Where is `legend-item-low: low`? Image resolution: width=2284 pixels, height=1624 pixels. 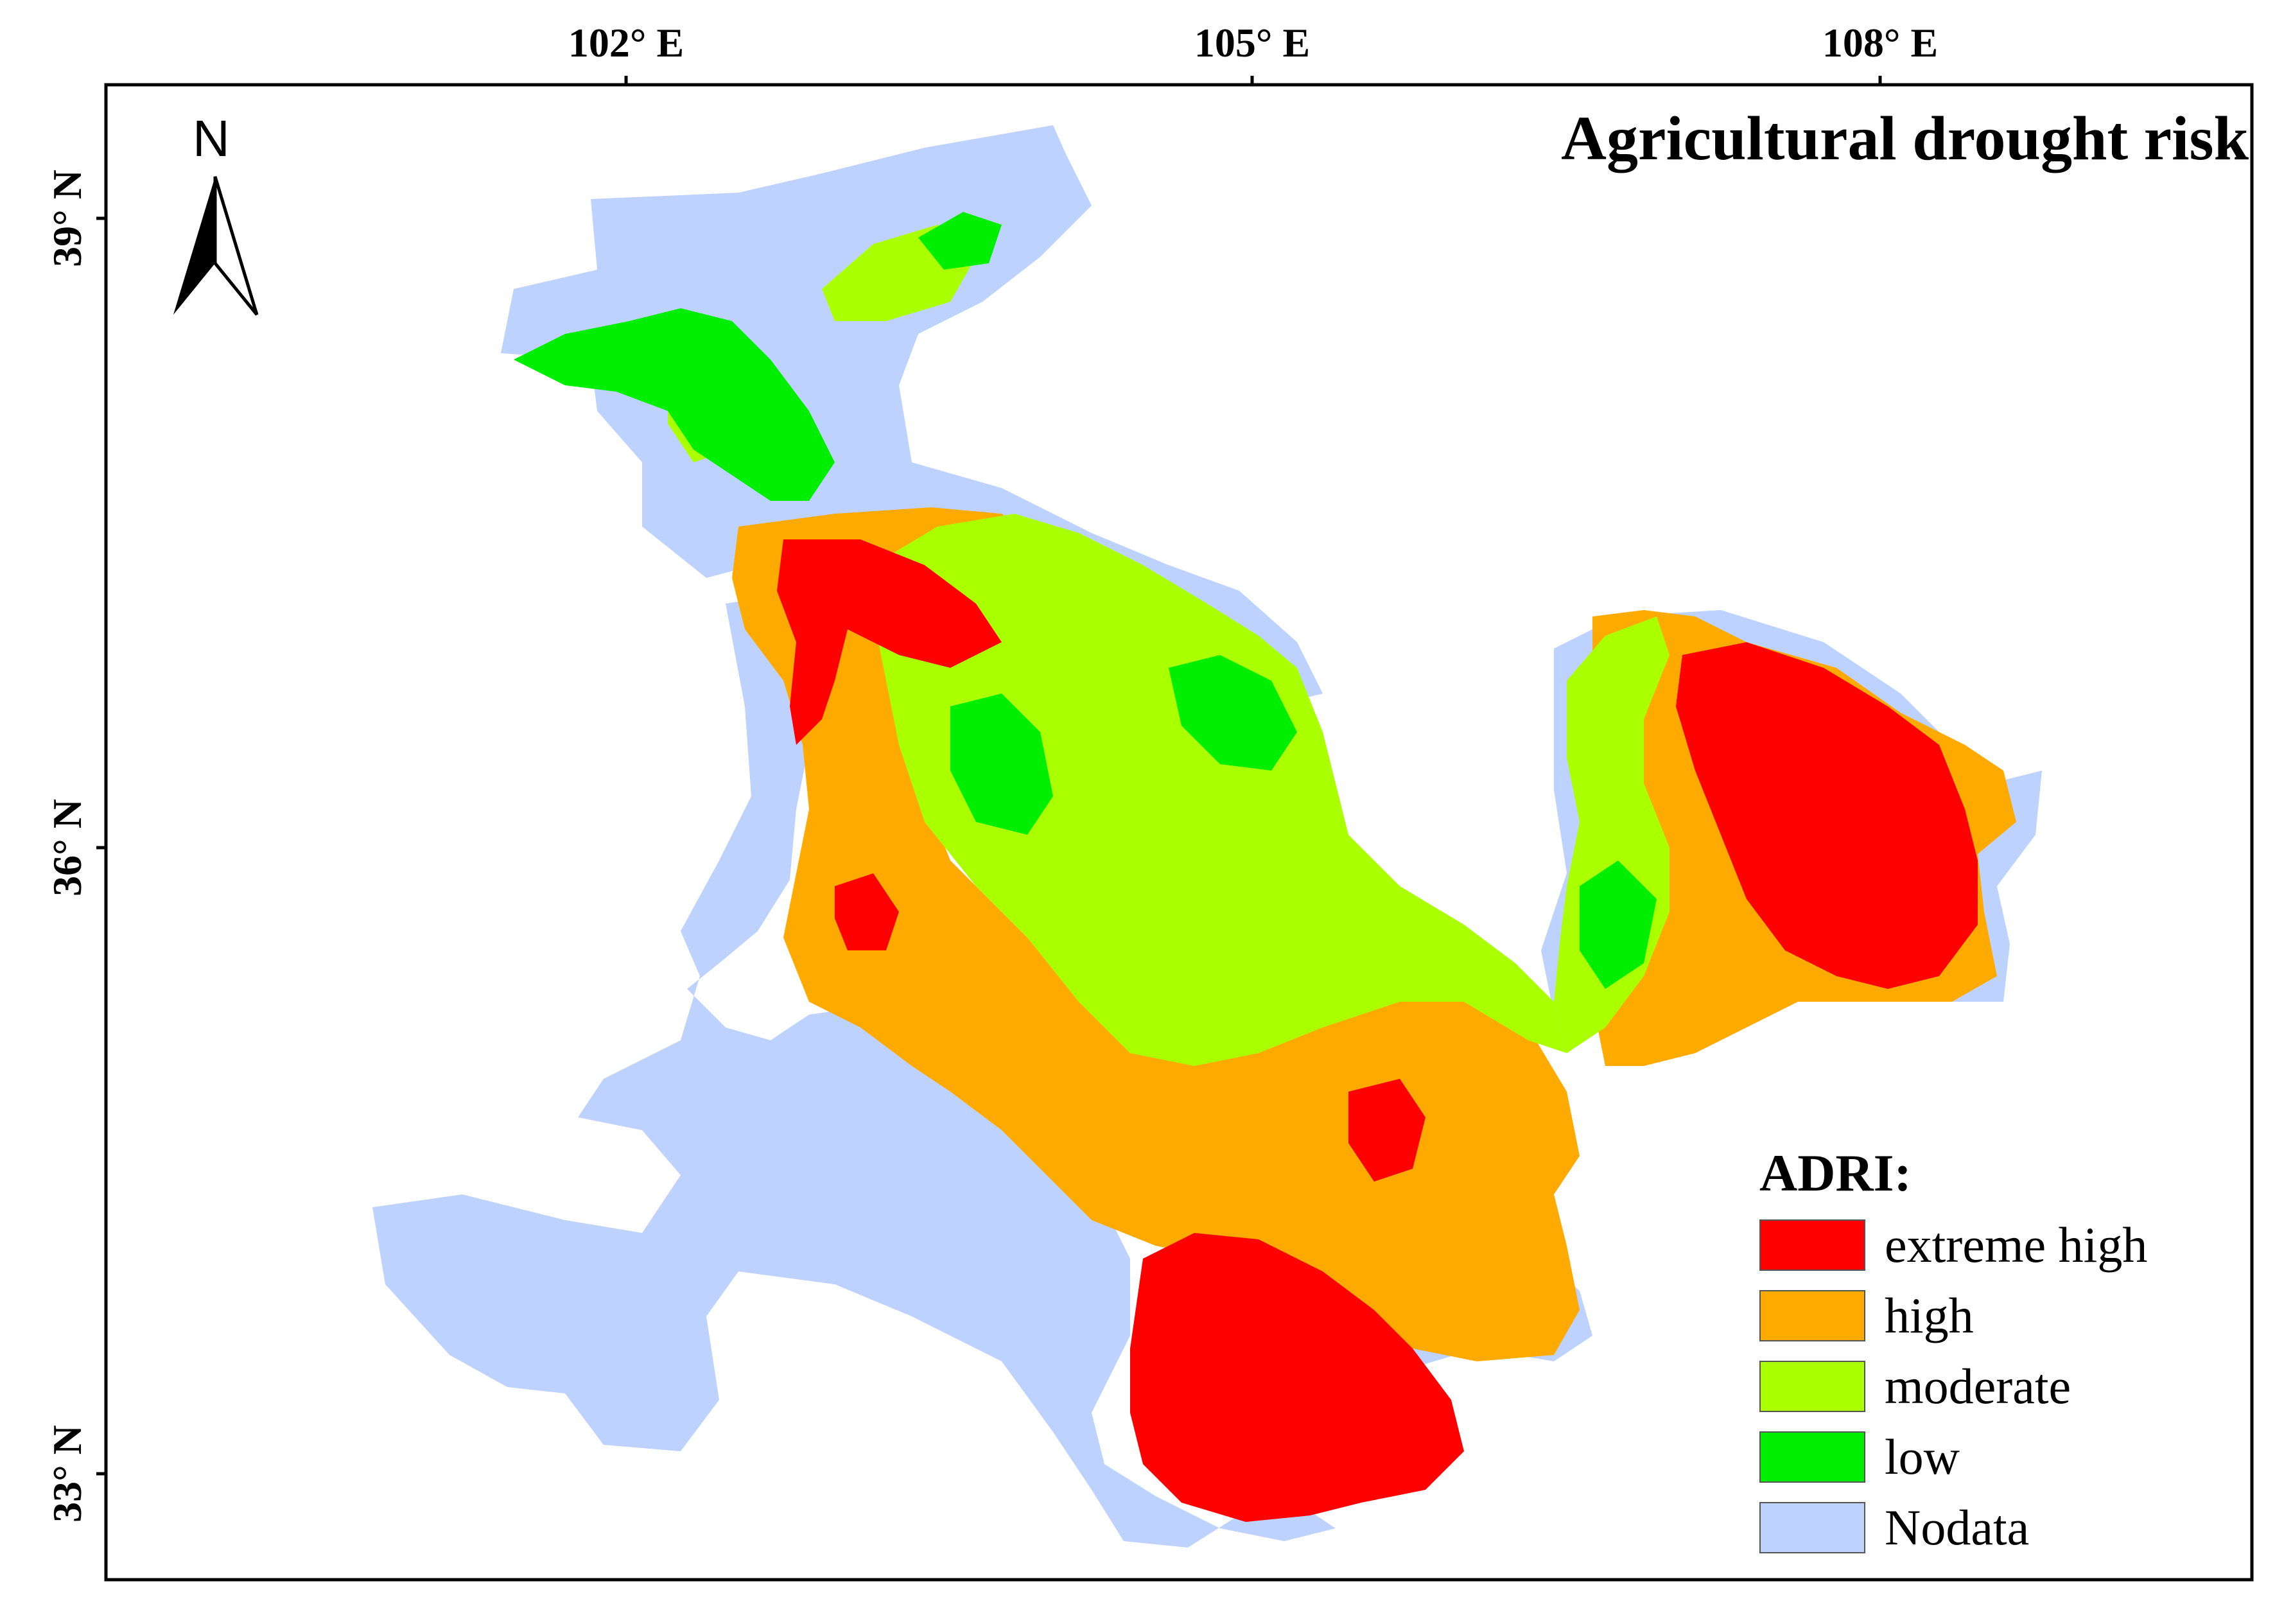
legend-item-low: low is located at coordinates (1953, 1457).